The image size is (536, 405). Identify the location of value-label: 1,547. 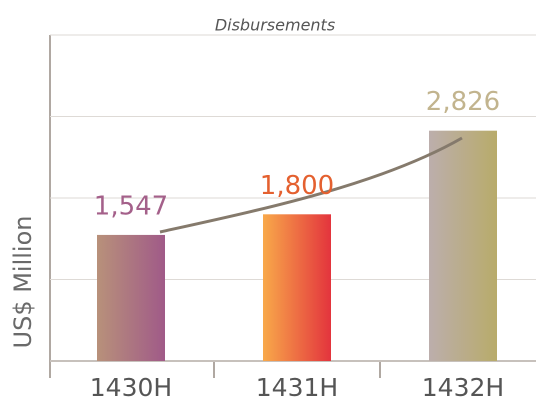
(131, 206).